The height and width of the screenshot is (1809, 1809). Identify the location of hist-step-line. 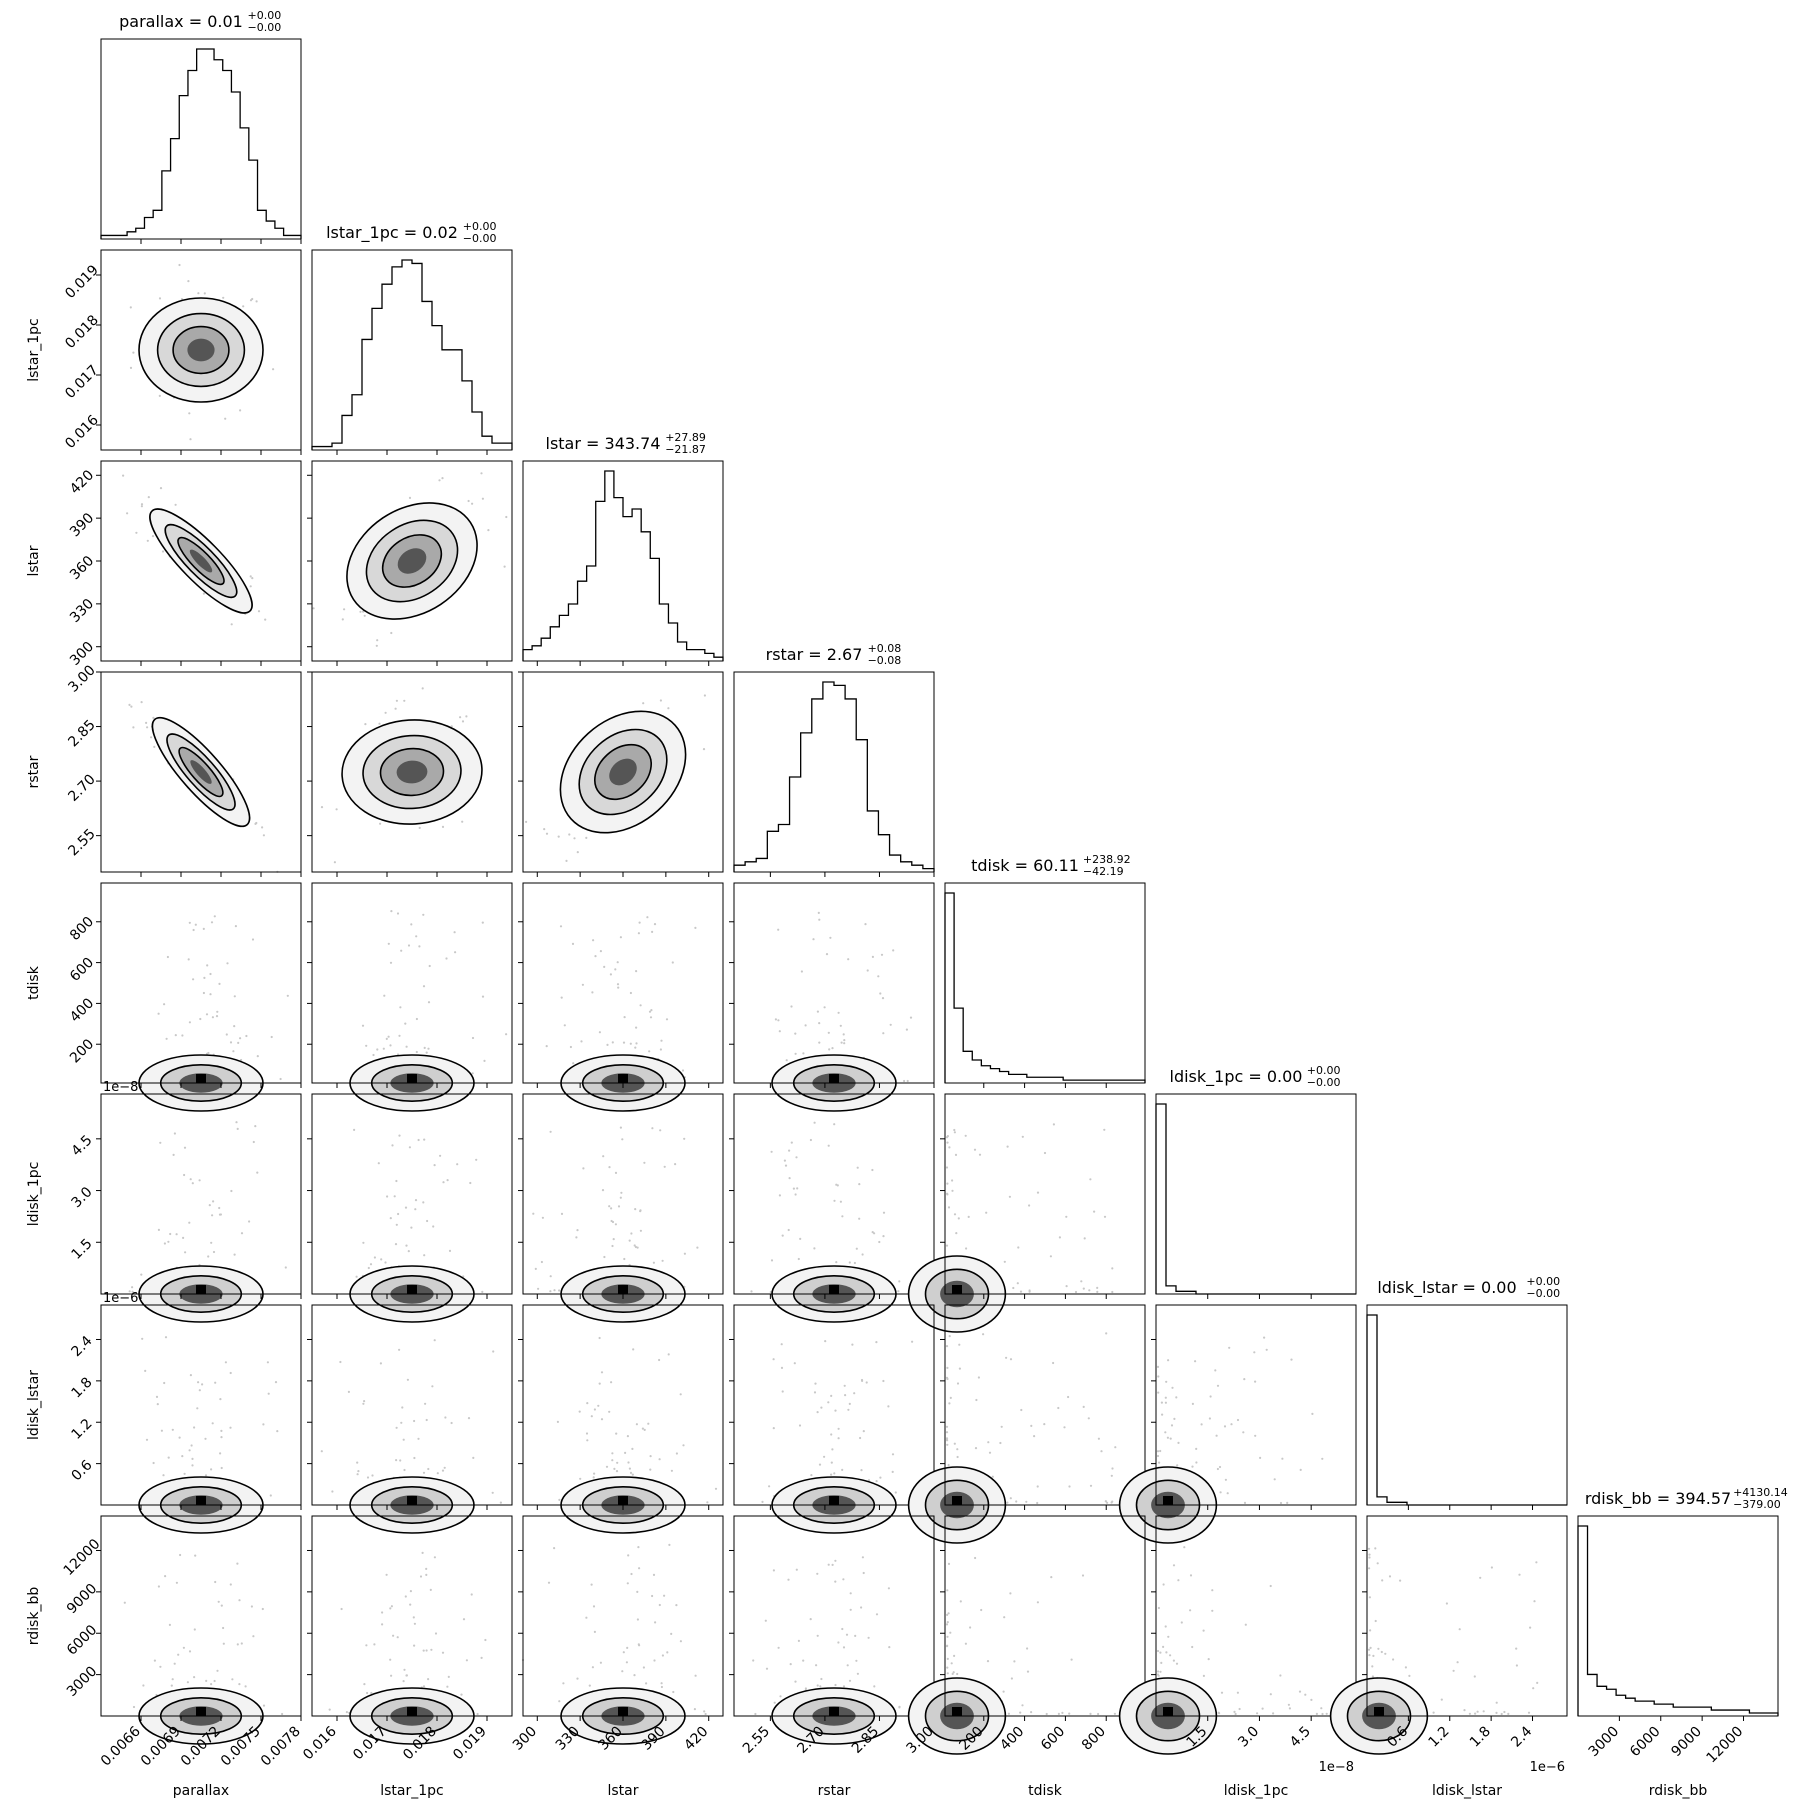
(201, 143).